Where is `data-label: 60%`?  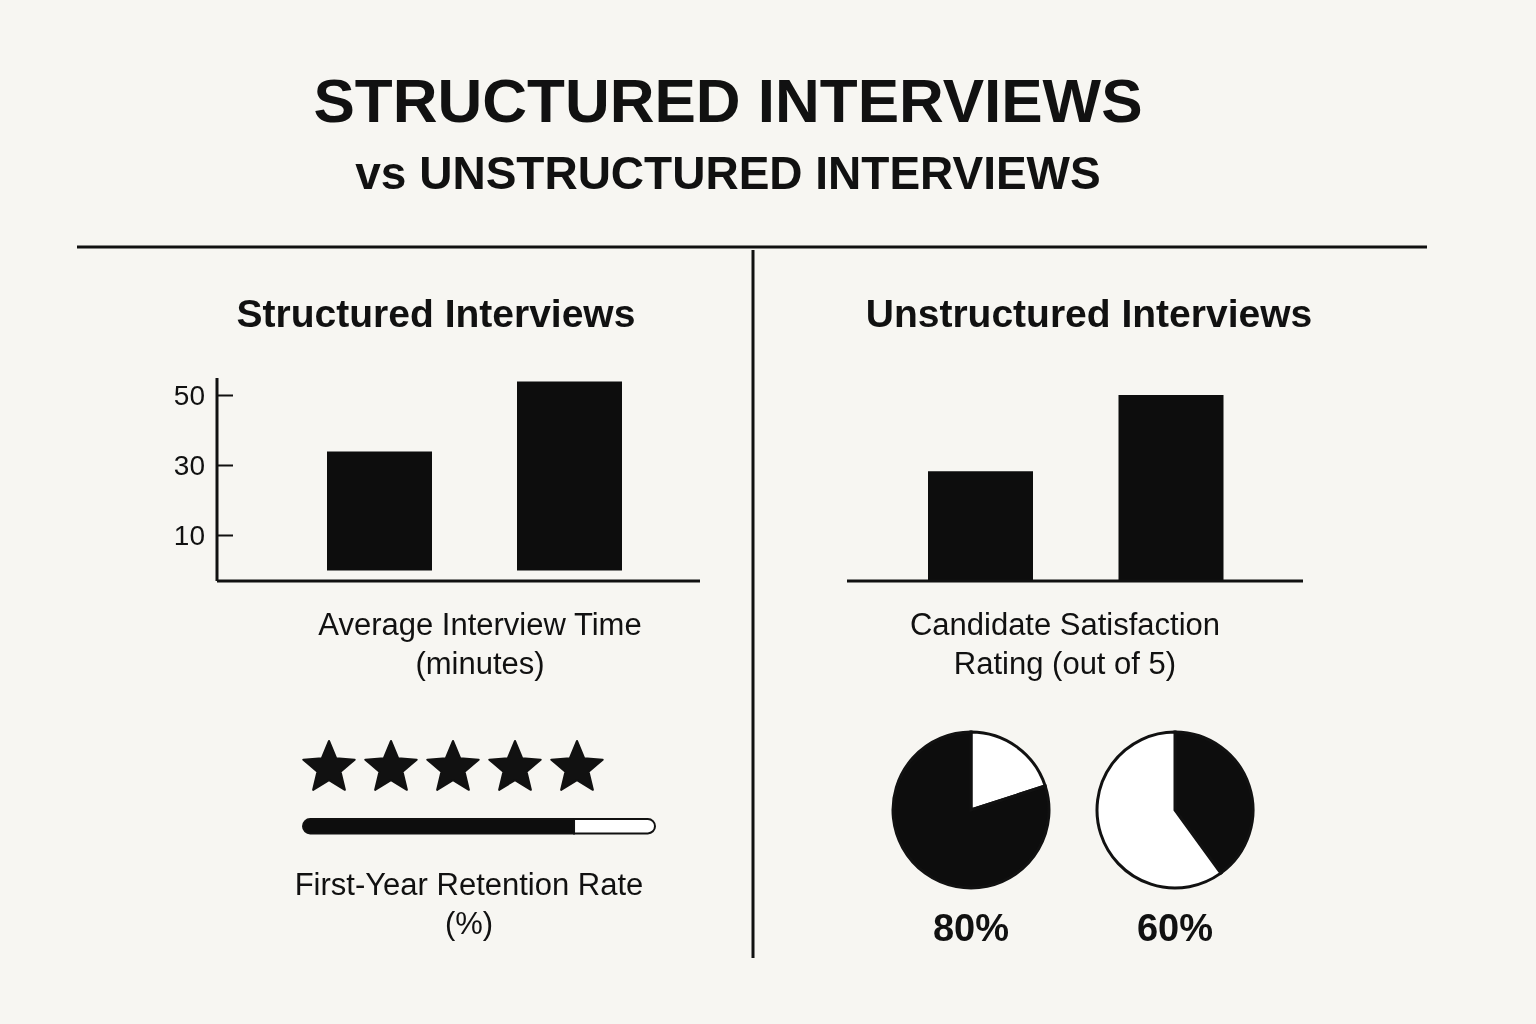
data-label: 60% is located at coordinates (1175, 928).